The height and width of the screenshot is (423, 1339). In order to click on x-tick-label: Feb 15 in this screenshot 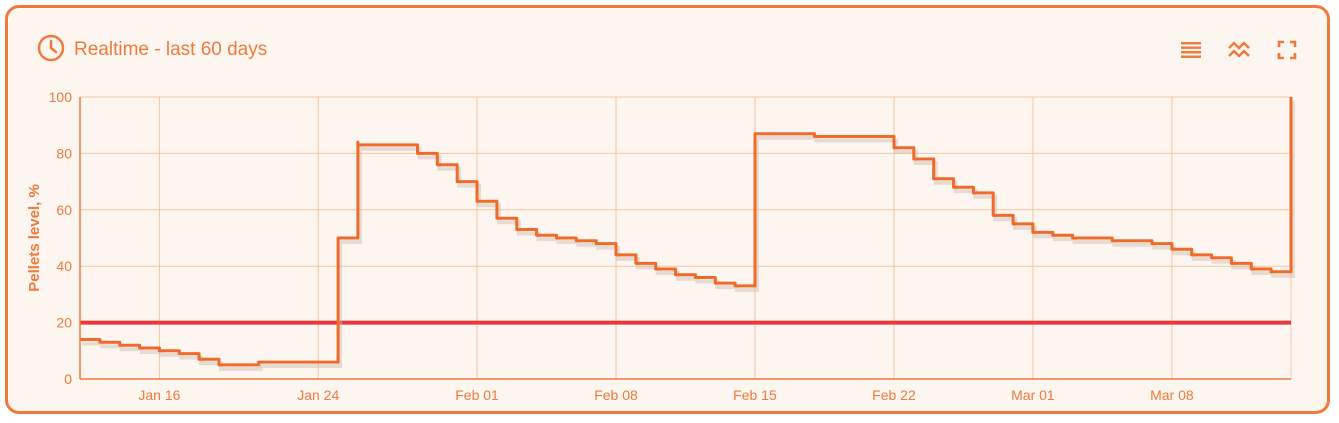, I will do `click(755, 395)`.